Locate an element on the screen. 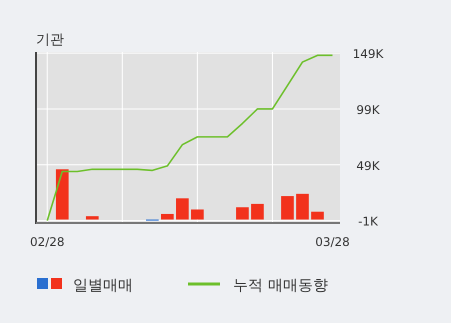 The image size is (451, 323). y-tick-label: -1K is located at coordinates (369, 221).